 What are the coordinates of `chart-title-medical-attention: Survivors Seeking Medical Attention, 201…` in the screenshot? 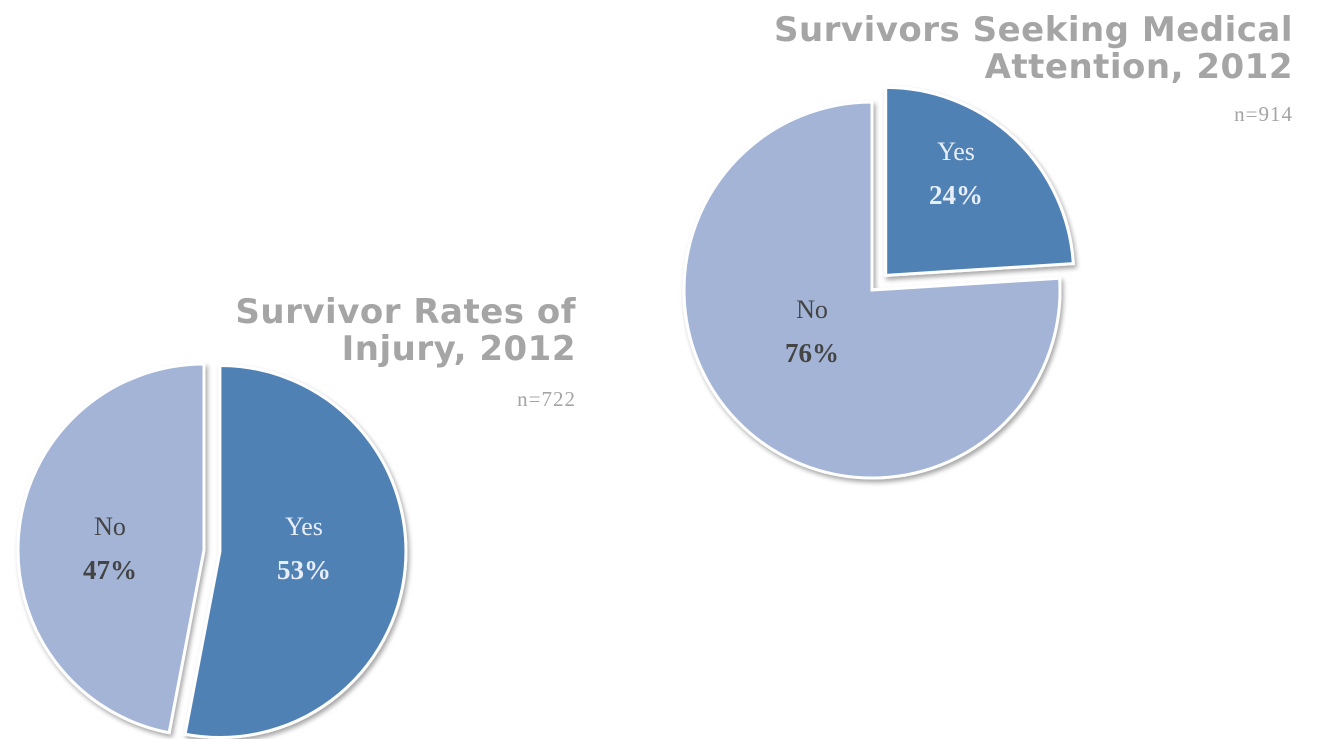 It's located at (1033, 48).